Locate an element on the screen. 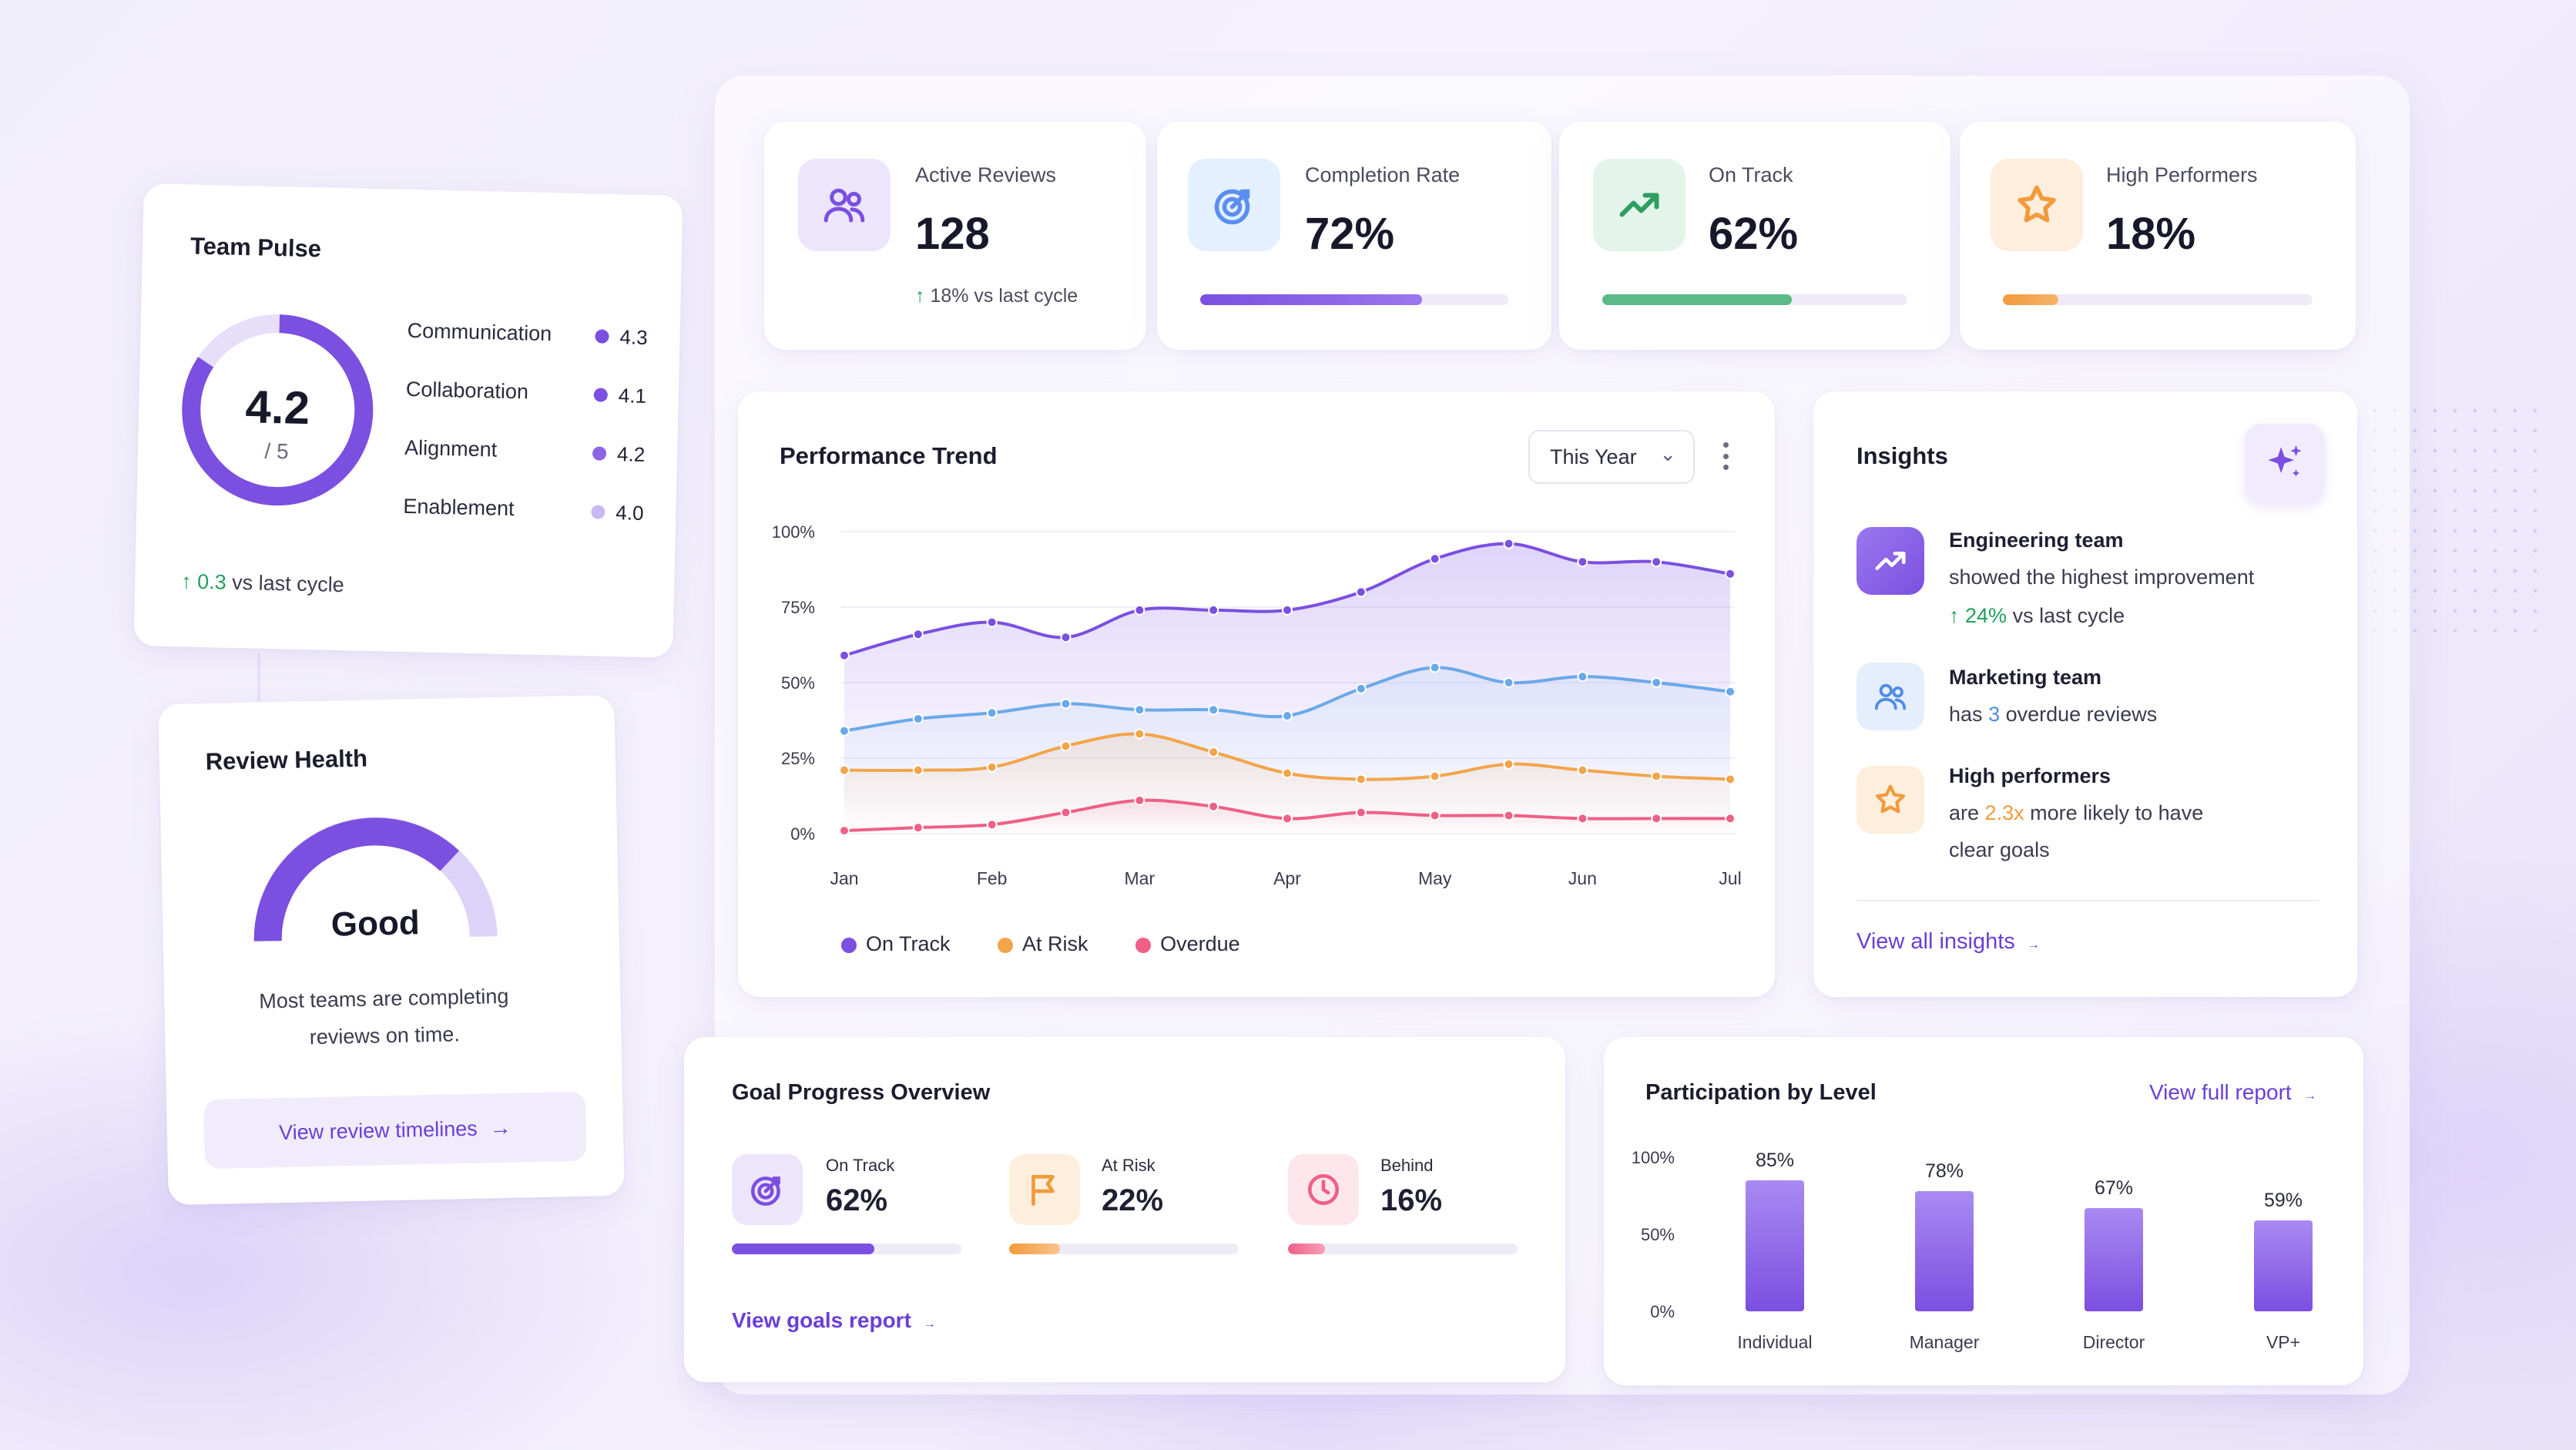 This screenshot has height=1450, width=2576. view-full-report-label: View full report is located at coordinates (2220, 1092).